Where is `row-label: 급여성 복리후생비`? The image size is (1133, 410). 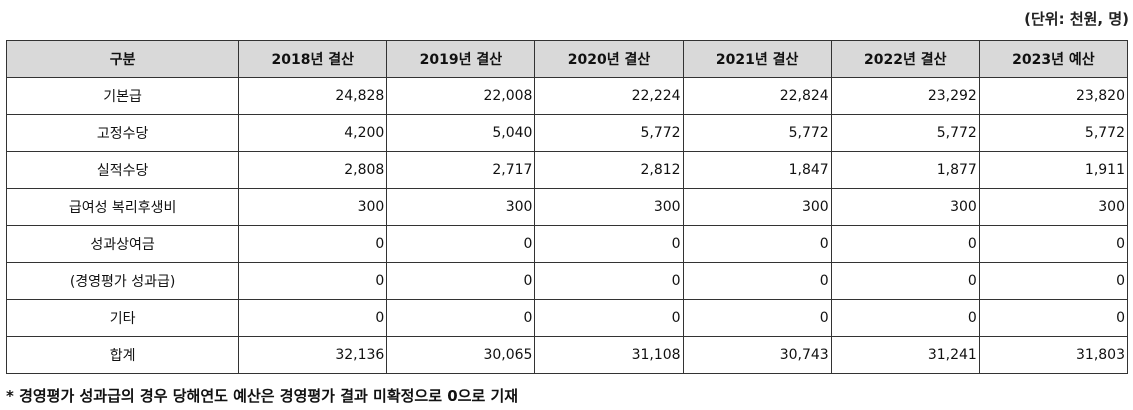 row-label: 급여성 복리후생비 is located at coordinates (122, 207).